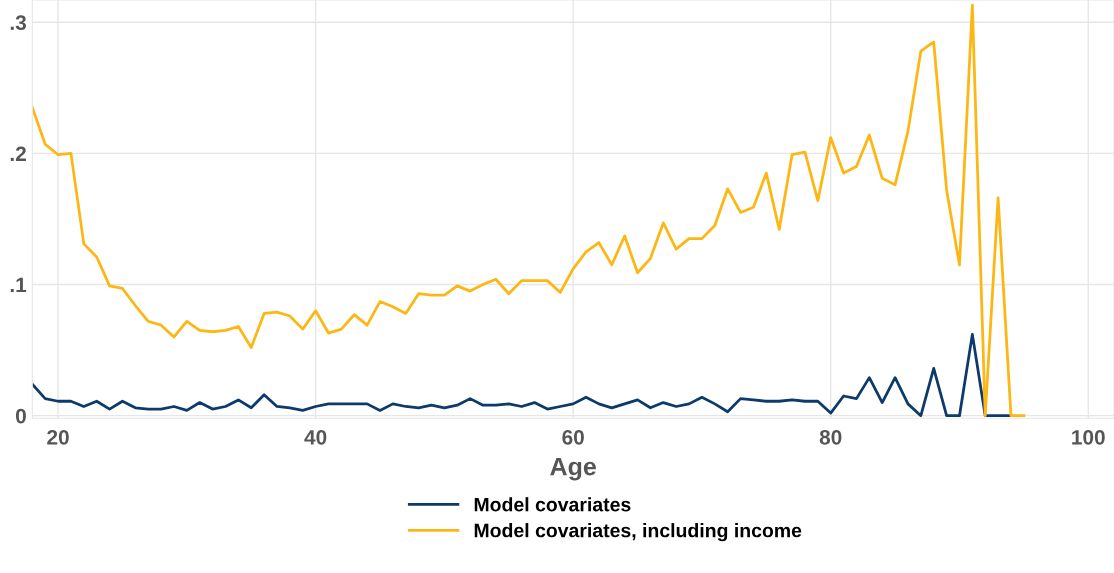  I want to click on line-series, so click(522, 375).